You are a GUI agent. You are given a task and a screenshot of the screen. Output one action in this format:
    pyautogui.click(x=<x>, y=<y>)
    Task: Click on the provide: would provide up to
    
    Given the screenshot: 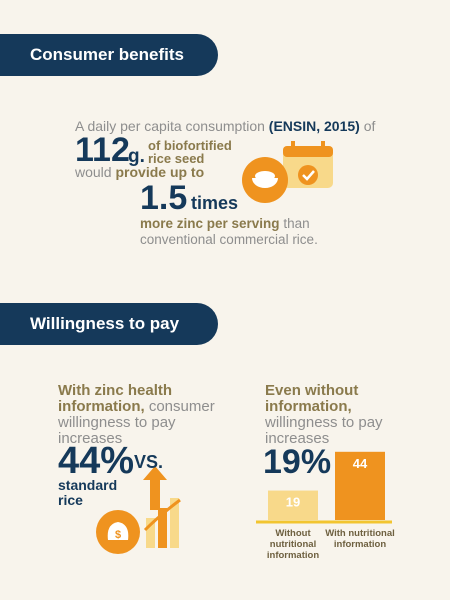 What is the action you would take?
    pyautogui.click(x=139, y=172)
    